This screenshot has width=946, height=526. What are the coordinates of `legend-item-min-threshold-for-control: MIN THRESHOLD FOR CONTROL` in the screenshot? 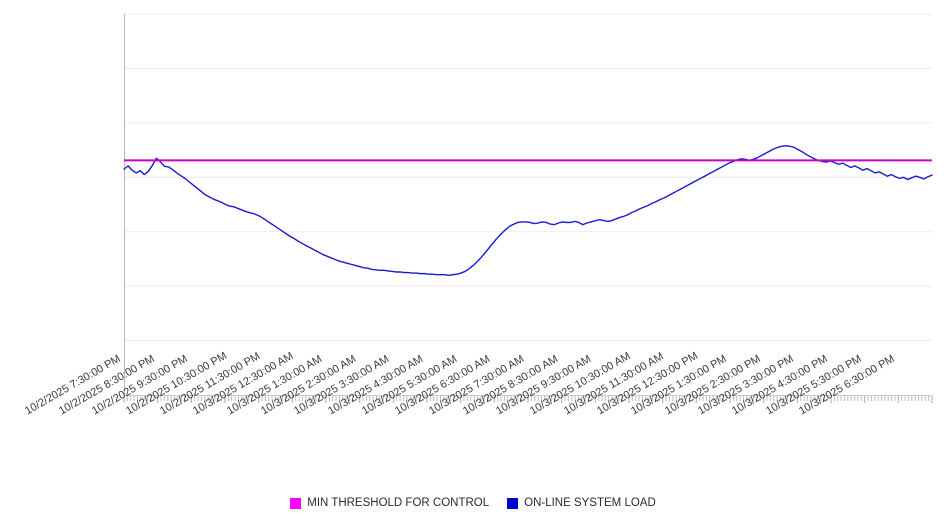 It's located at (389, 503).